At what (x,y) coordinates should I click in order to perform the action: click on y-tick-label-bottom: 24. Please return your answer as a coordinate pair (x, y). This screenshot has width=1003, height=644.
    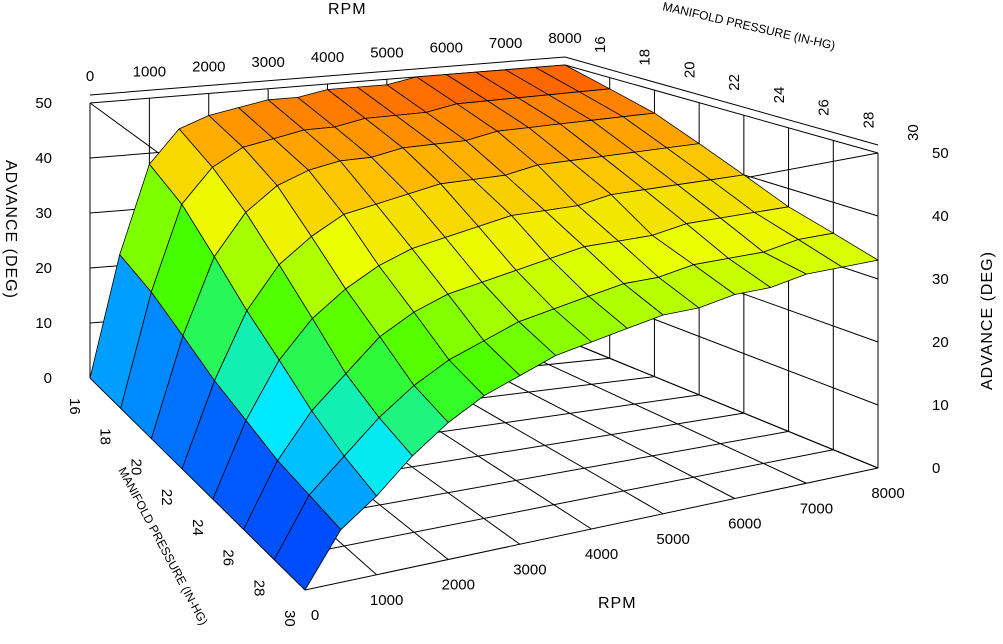
    Looking at the image, I should click on (197, 527).